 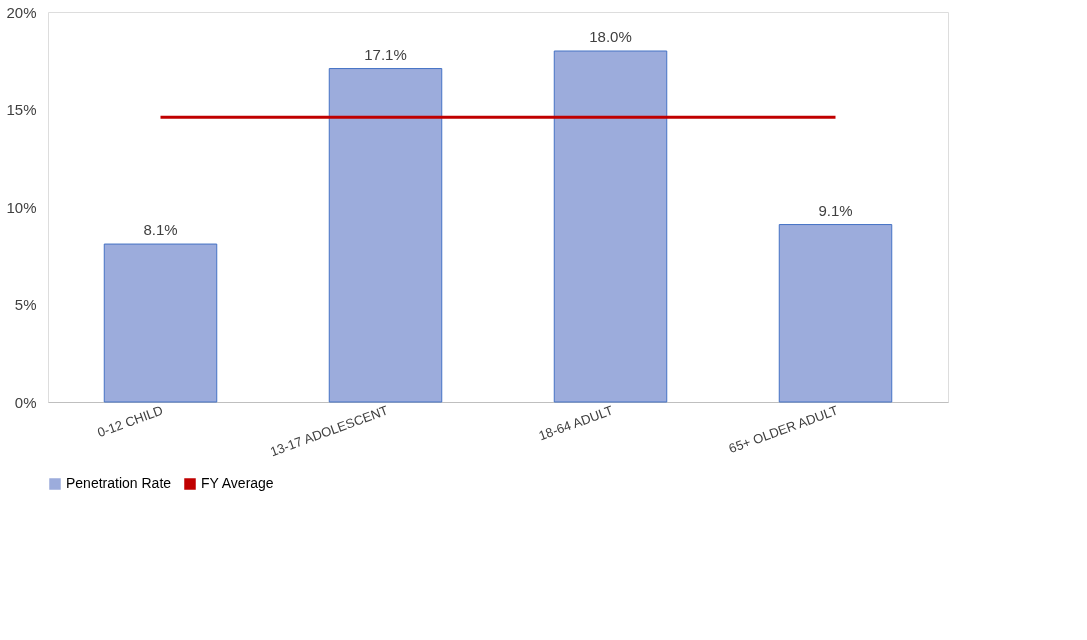 What do you see at coordinates (21, 12) in the screenshot?
I see `y-tick-label: 20%` at bounding box center [21, 12].